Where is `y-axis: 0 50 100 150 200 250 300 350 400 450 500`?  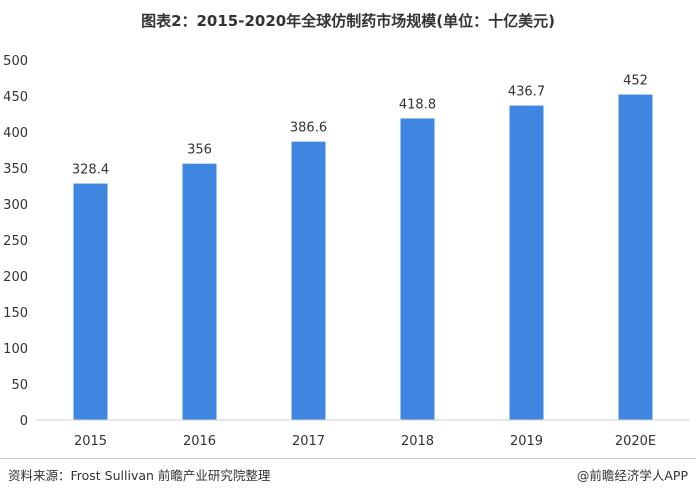 y-axis: 0 50 100 150 200 250 300 350 400 450 500 is located at coordinates (15, 241).